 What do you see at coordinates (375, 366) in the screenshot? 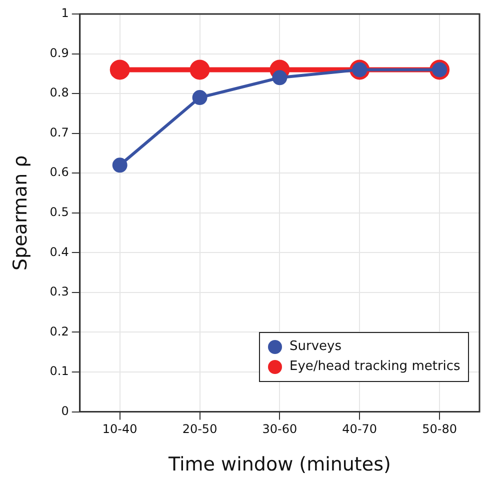
I see `legend-label: Eye/head tracking metrics` at bounding box center [375, 366].